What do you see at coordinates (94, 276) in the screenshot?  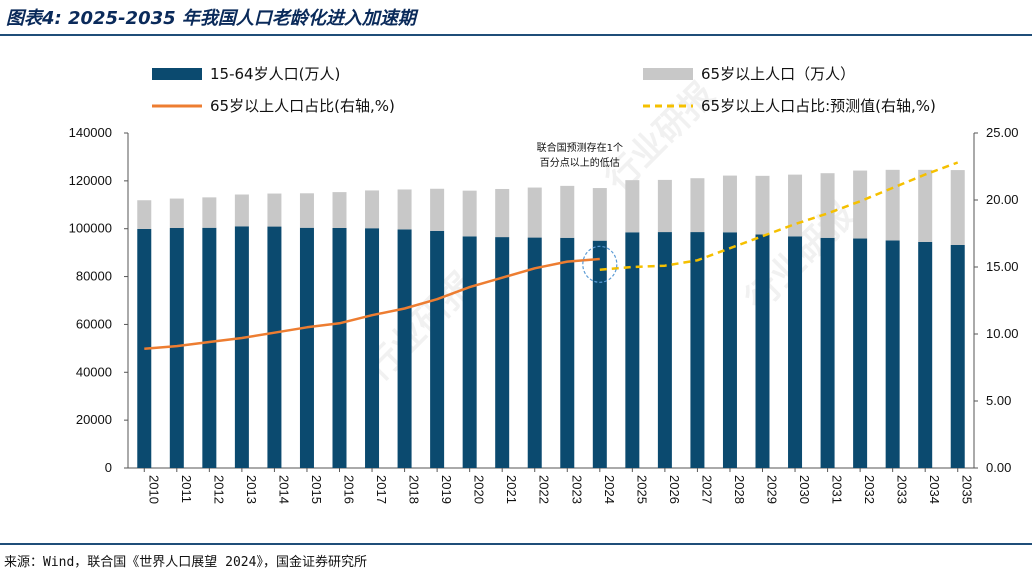 I see `left-axis-tick-label: 80000` at bounding box center [94, 276].